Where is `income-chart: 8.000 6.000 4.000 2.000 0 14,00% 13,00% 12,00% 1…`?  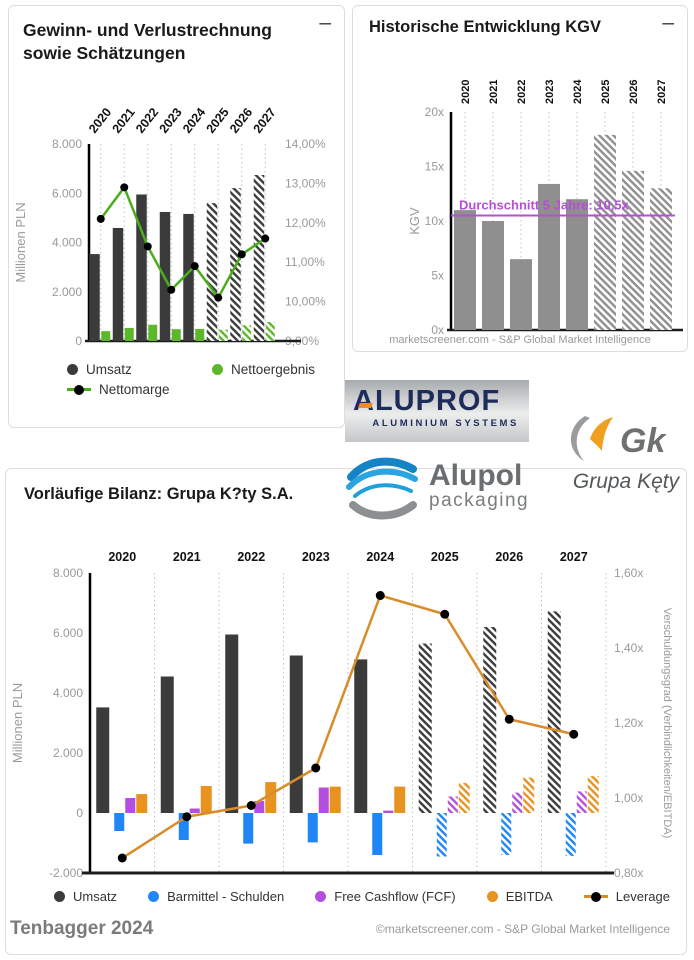
income-chart: 8.000 6.000 4.000 2.000 0 14,00% 13,00% 12,00% 1… is located at coordinates (177, 211).